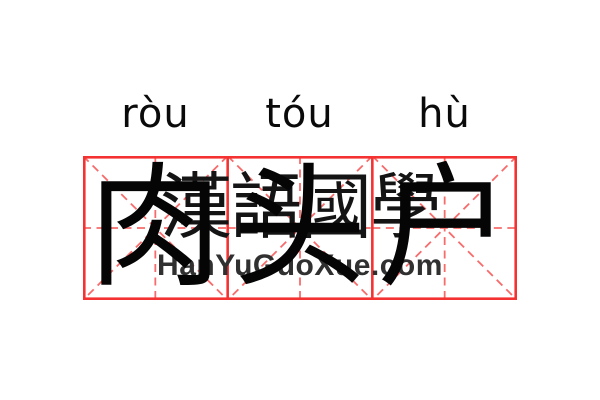 Image resolution: width=600 pixels, height=400 pixels. What do you see at coordinates (299, 114) in the screenshot?
I see `pinyin-syllable-2: tóu` at bounding box center [299, 114].